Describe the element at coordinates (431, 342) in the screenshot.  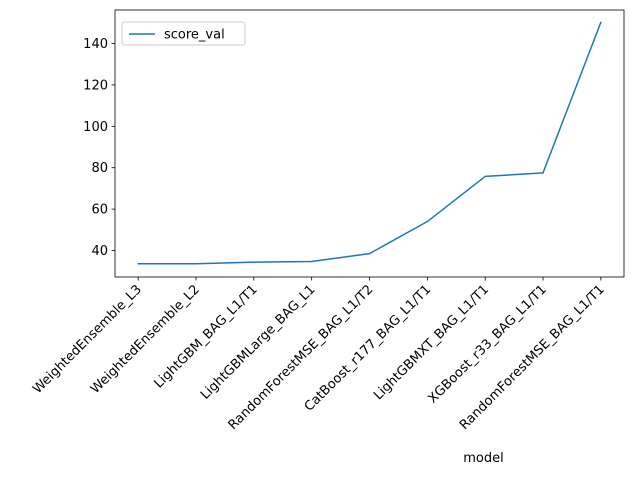
I see `x-tick-label: LightGBMXT_BAG_L1/T1` at that location.